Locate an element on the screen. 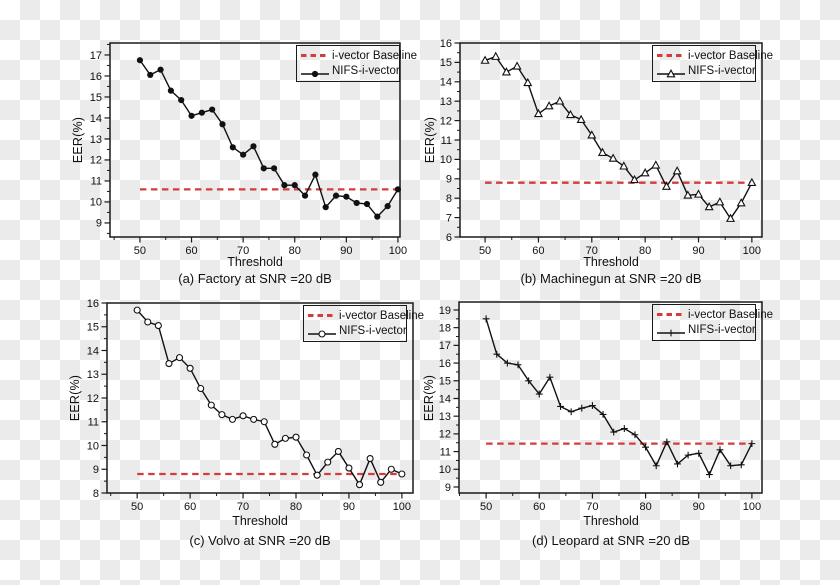 The image size is (840, 585). svg-text: 18 is located at coordinates (445, 328).